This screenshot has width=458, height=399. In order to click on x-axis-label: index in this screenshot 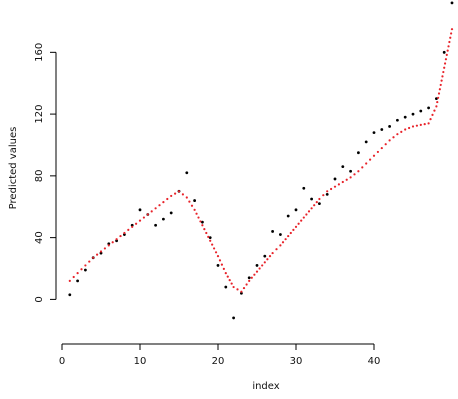, I will do `click(265, 386)`.